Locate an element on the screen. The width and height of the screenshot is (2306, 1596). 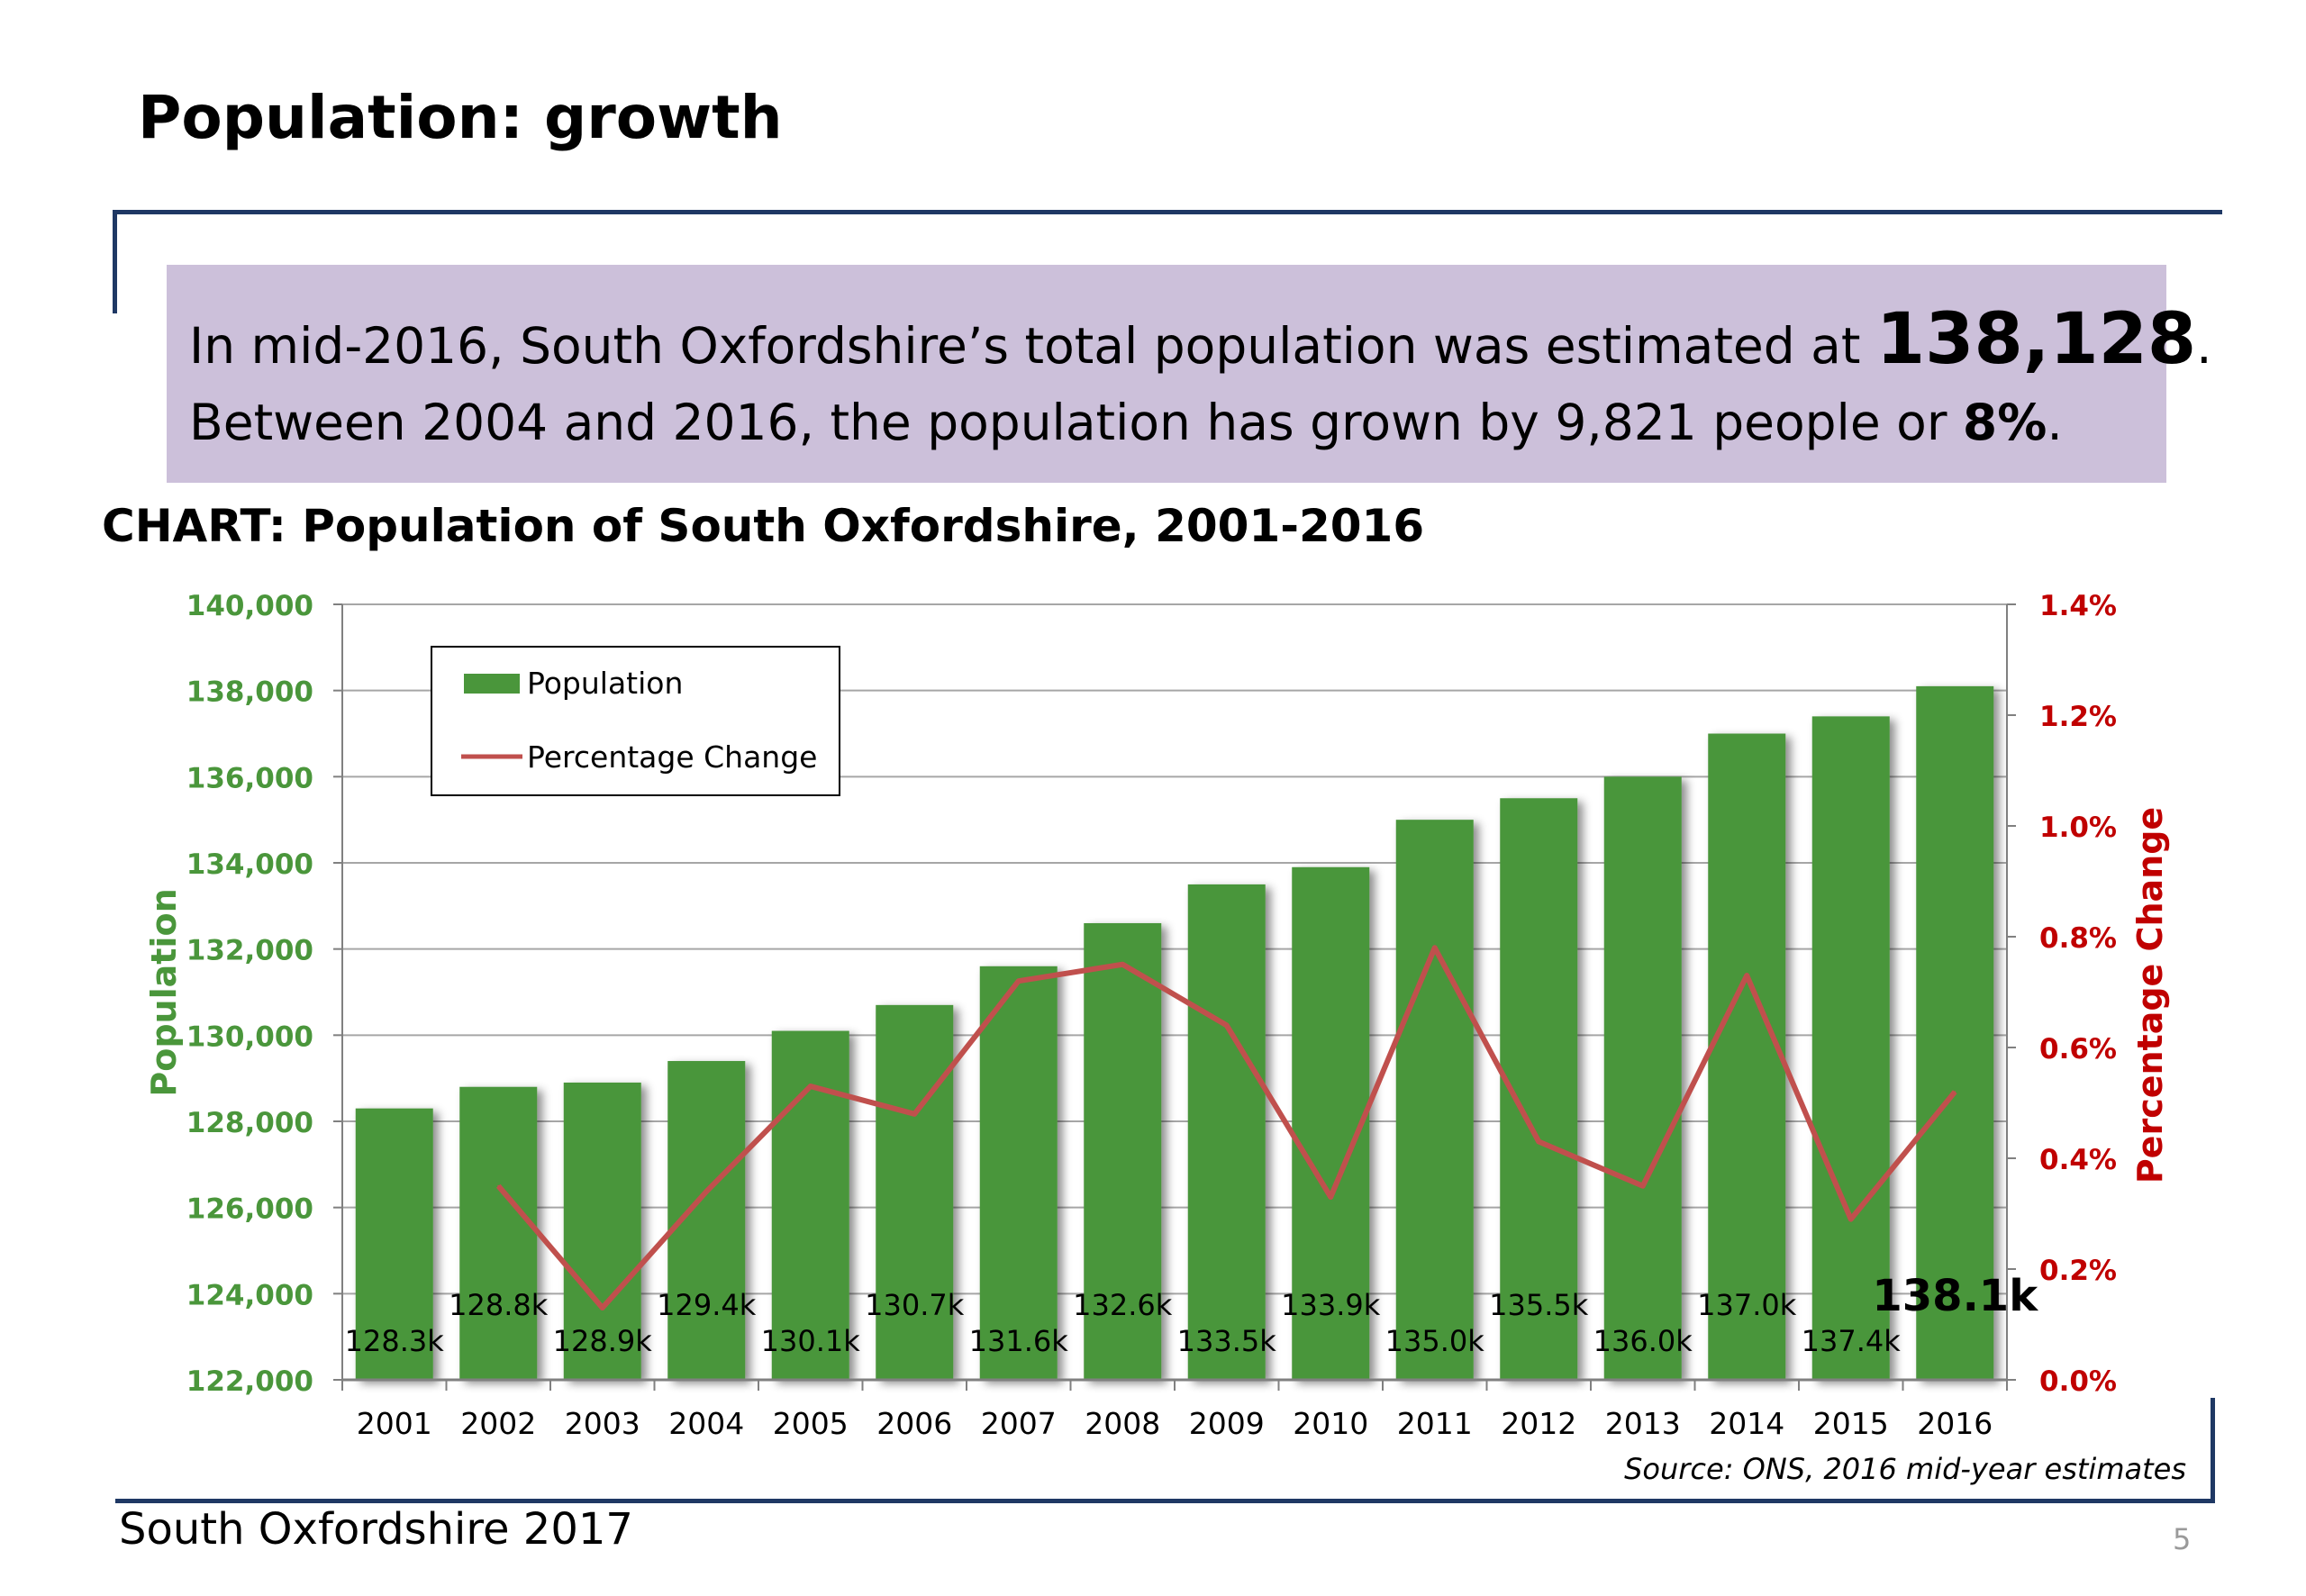
legend-line-label: Percentage Change is located at coordinates (672, 757).